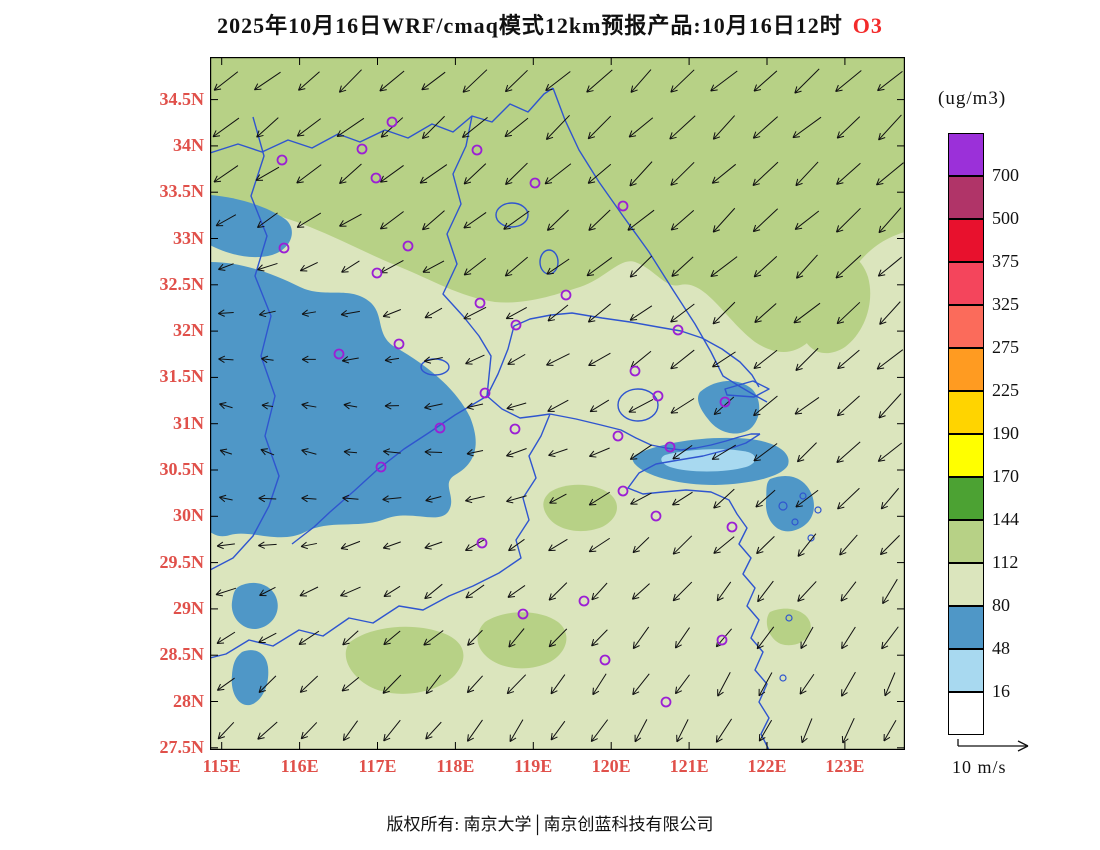  What do you see at coordinates (1005, 562) in the screenshot?
I see `legend-value-label: 112` at bounding box center [1005, 562].